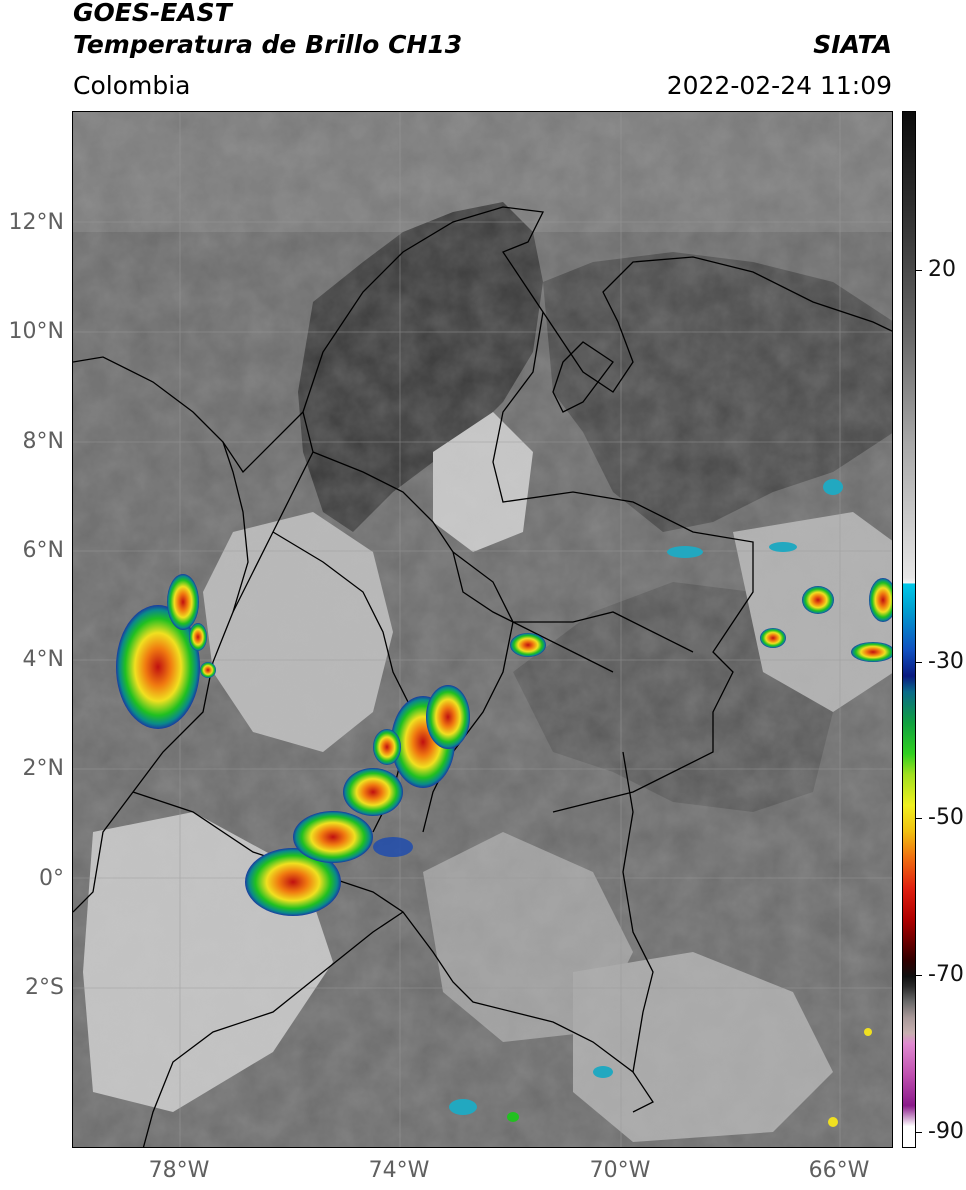 The image size is (966, 1190). Describe the element at coordinates (399, 1170) in the screenshot. I see `lon-label-74w: 74°W` at that location.